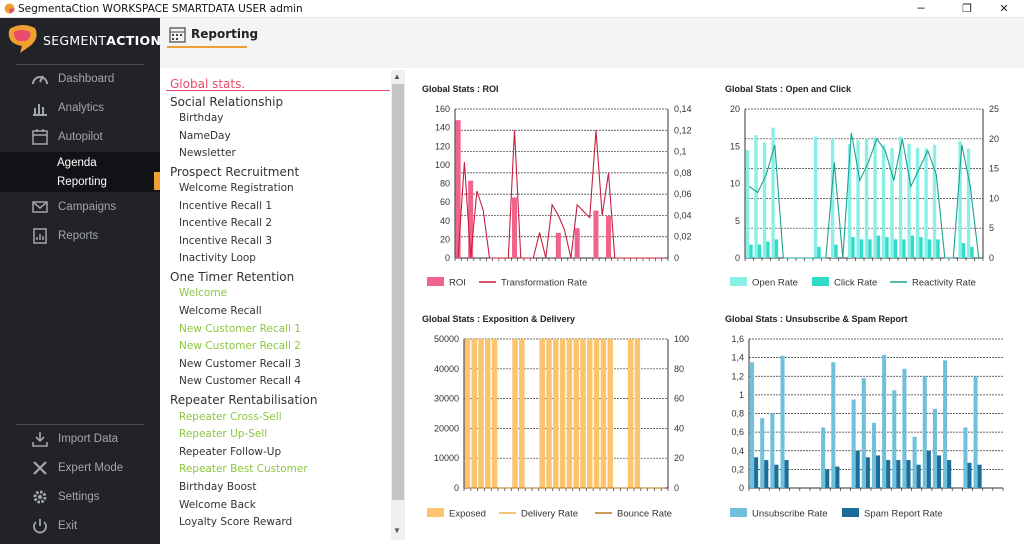 The width and height of the screenshot is (1024, 549). I want to click on scroll-thumb, so click(398, 292).